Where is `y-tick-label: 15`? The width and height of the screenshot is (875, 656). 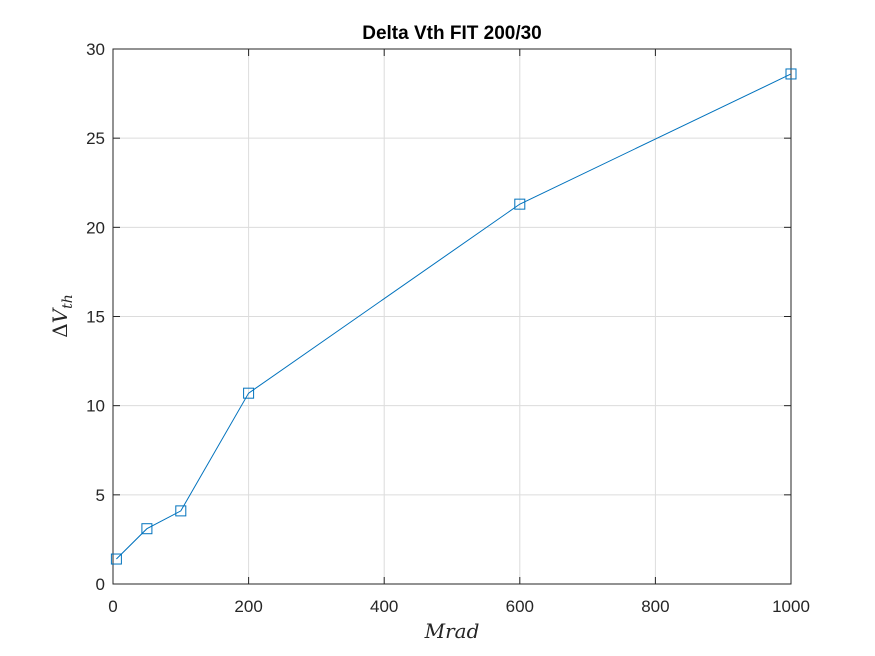
y-tick-label: 15 is located at coordinates (95, 317).